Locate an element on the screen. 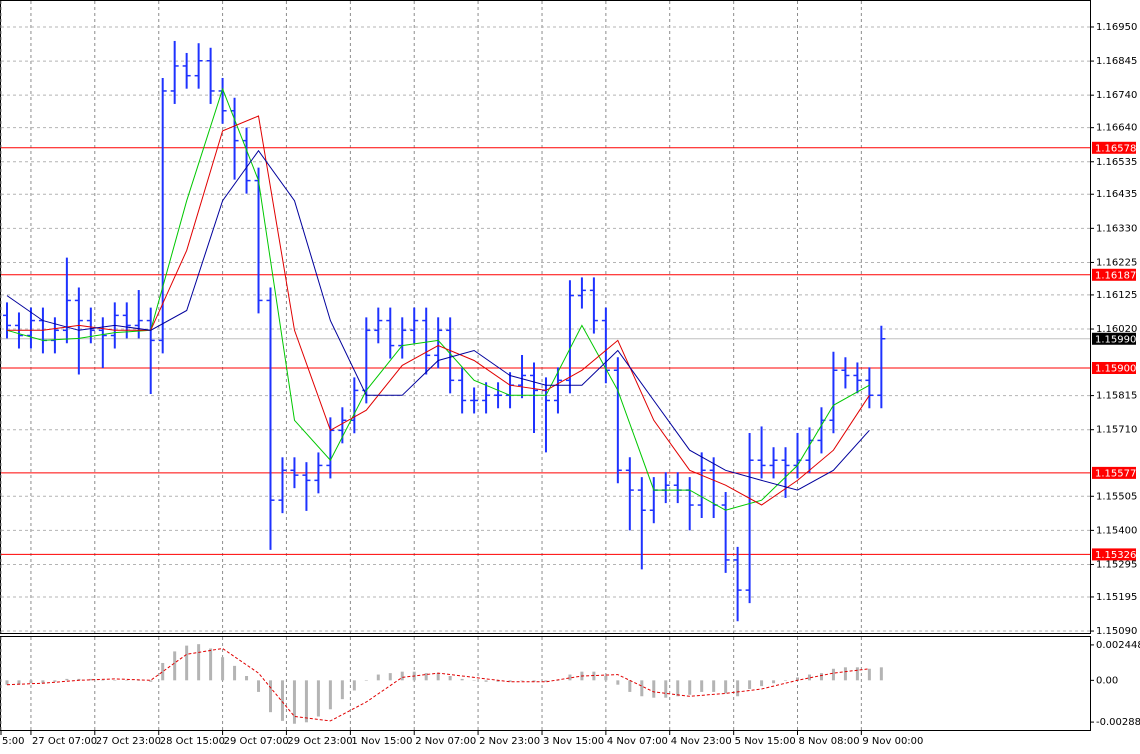  x-tick-label: 8 Nov 08:00 is located at coordinates (829, 741).